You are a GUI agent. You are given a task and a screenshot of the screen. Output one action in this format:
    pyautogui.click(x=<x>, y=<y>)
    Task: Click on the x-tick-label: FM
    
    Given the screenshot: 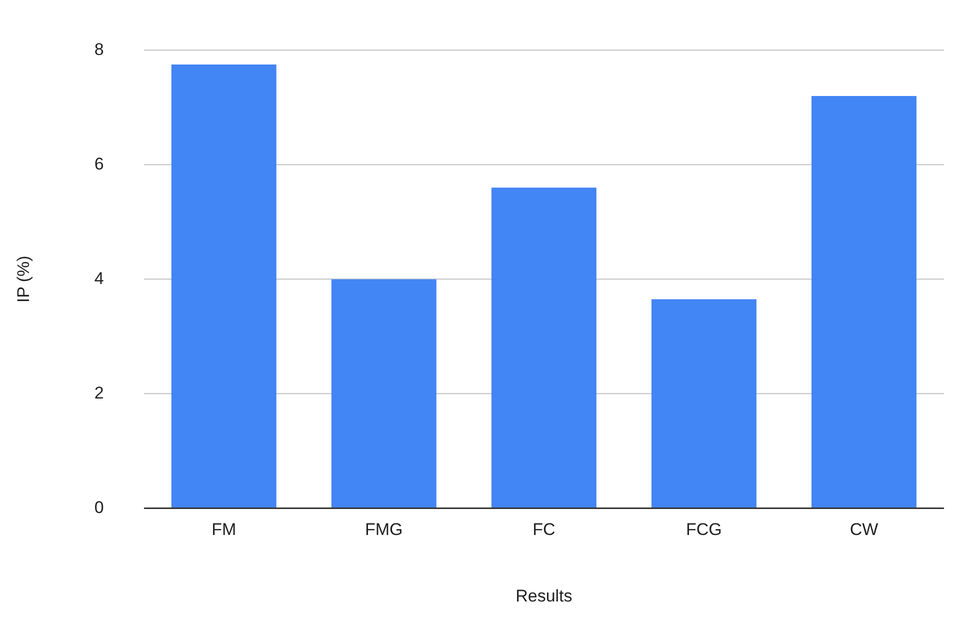 What is the action you would take?
    pyautogui.click(x=224, y=530)
    